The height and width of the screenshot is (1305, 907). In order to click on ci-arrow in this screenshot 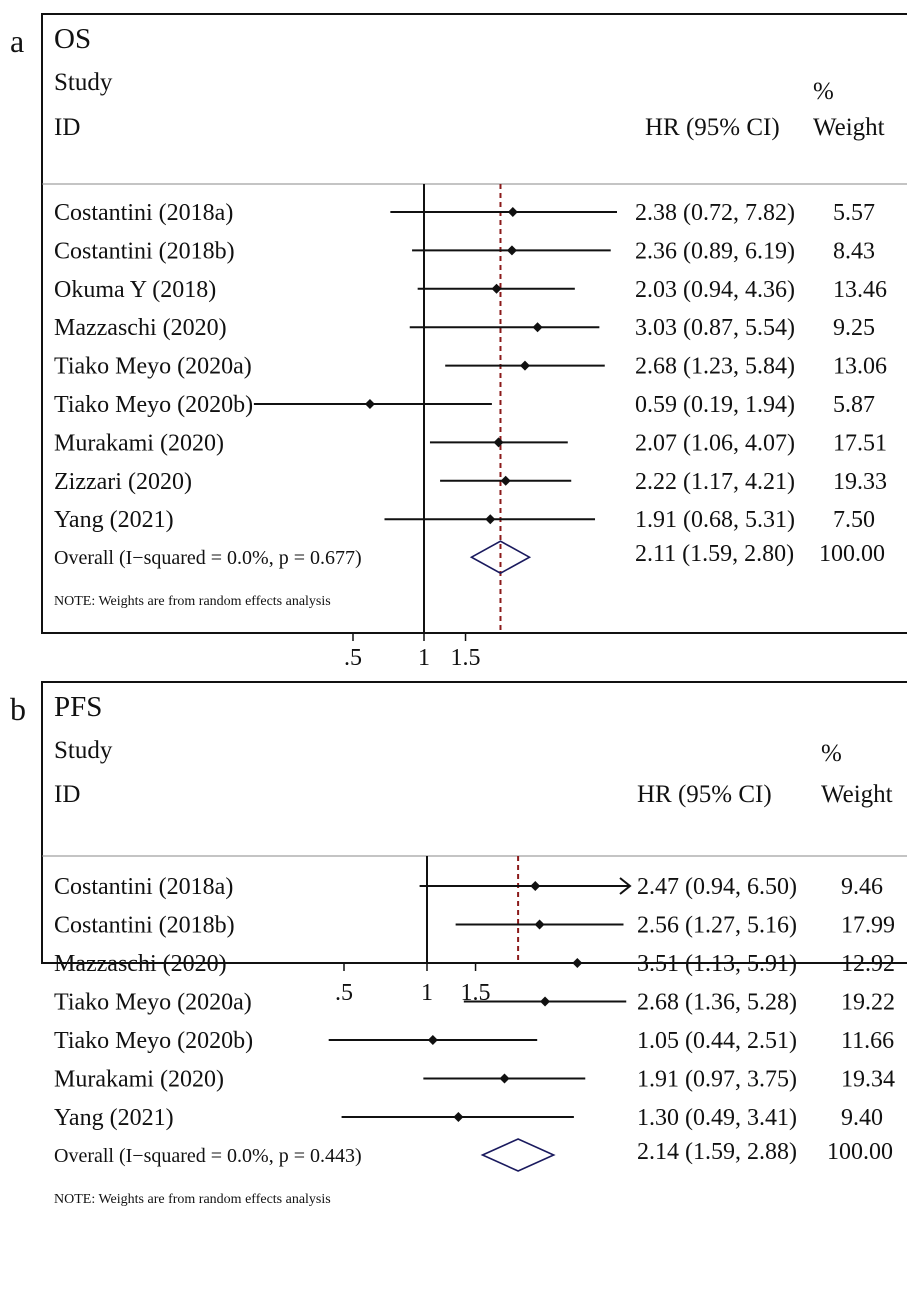, I will do `click(625, 886)`.